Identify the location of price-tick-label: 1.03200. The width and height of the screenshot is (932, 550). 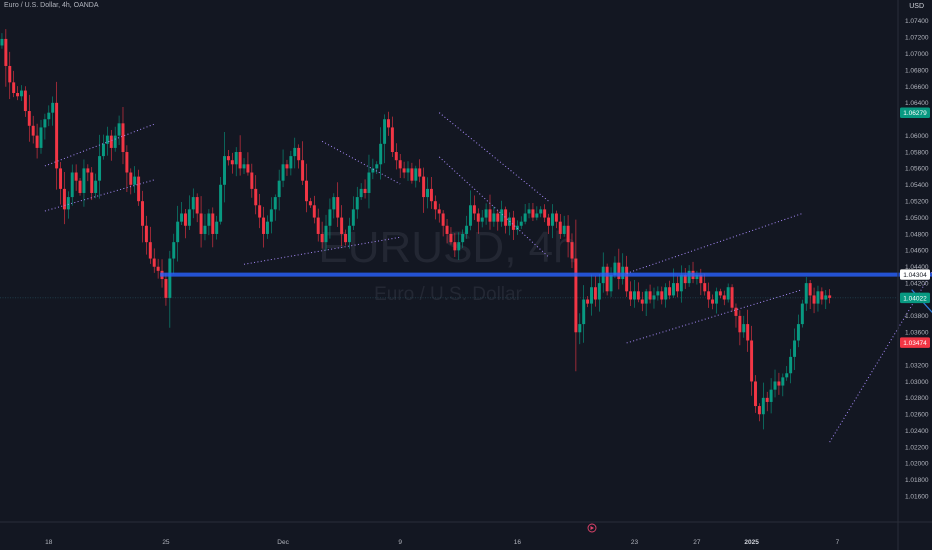
(917, 365).